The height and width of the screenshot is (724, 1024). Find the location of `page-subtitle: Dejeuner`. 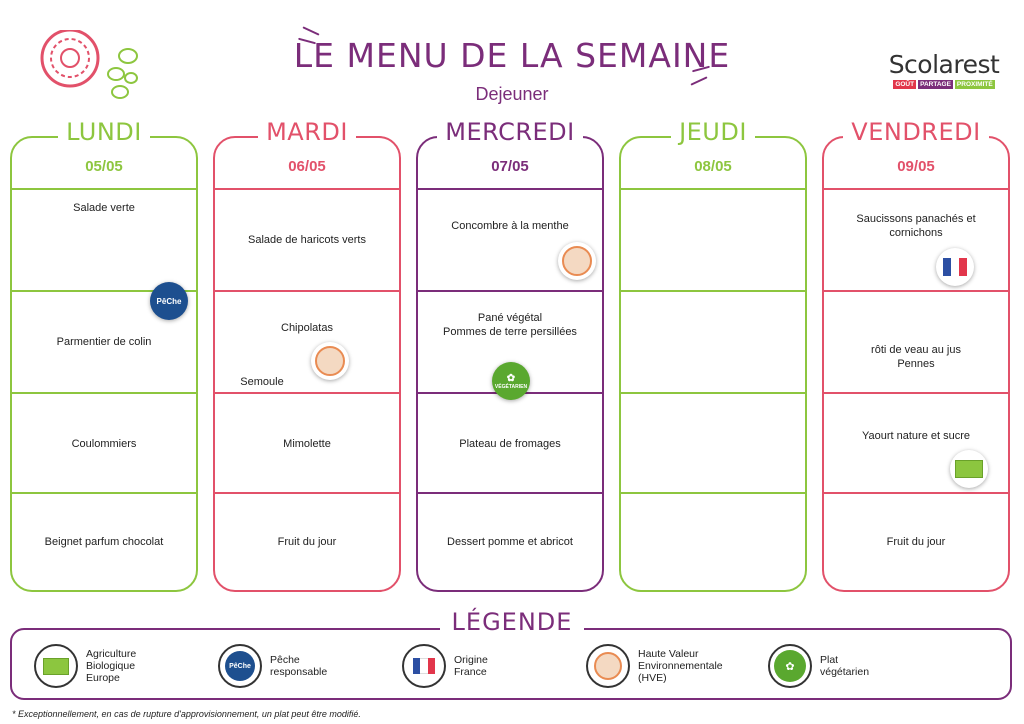

page-subtitle: Dejeuner is located at coordinates (512, 94).